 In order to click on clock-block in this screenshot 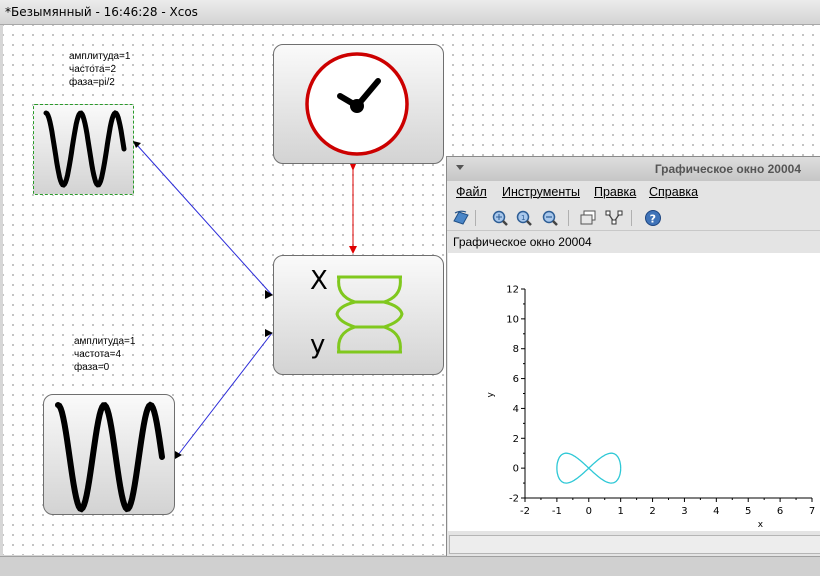, I will do `click(358, 104)`.